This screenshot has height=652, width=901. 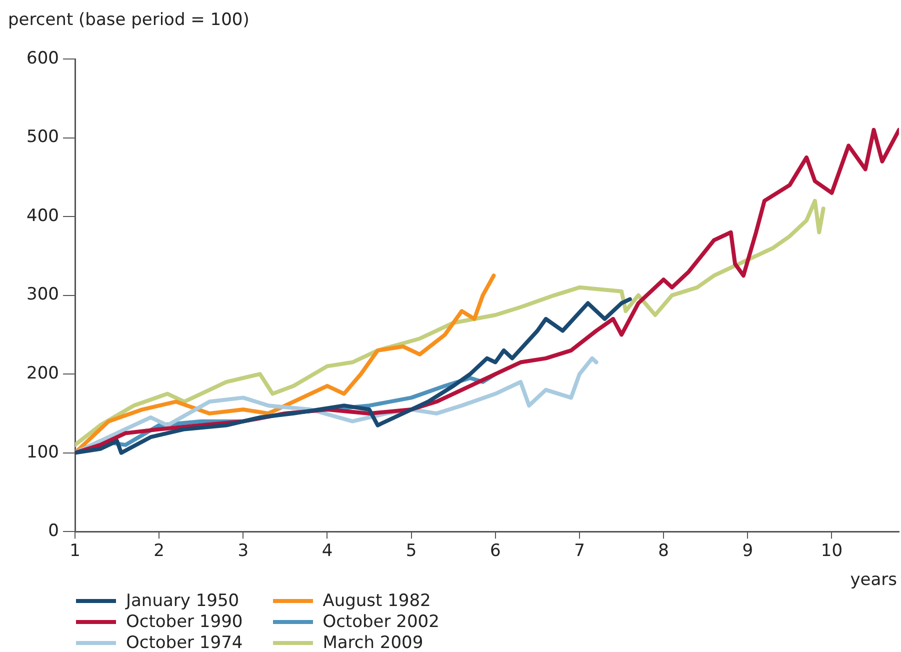 What do you see at coordinates (75, 551) in the screenshot?
I see `x-tick-label: 1` at bounding box center [75, 551].